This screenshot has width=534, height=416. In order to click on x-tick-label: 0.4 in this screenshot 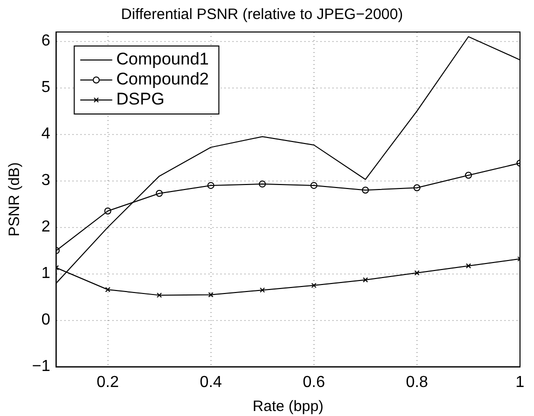, I will do `click(211, 382)`.